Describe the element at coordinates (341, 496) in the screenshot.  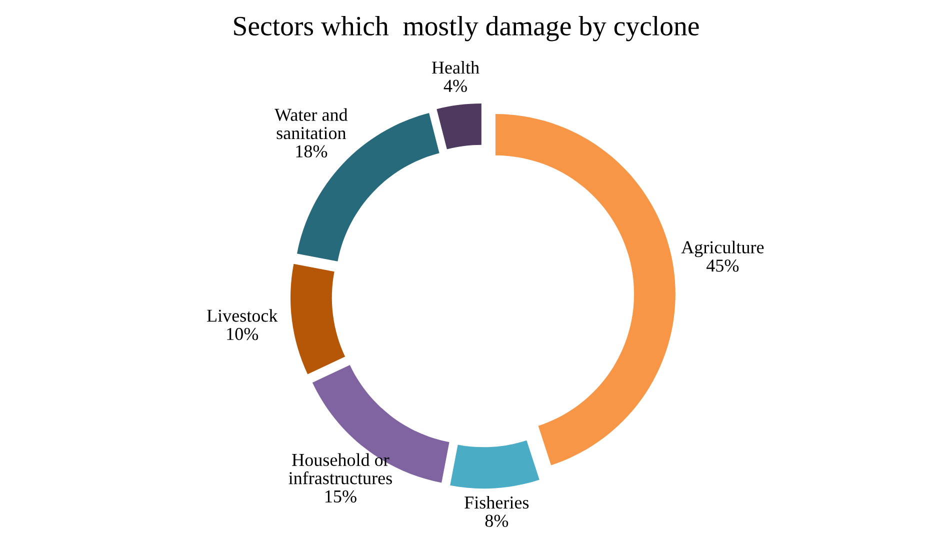
I see `data-label: 15%` at that location.